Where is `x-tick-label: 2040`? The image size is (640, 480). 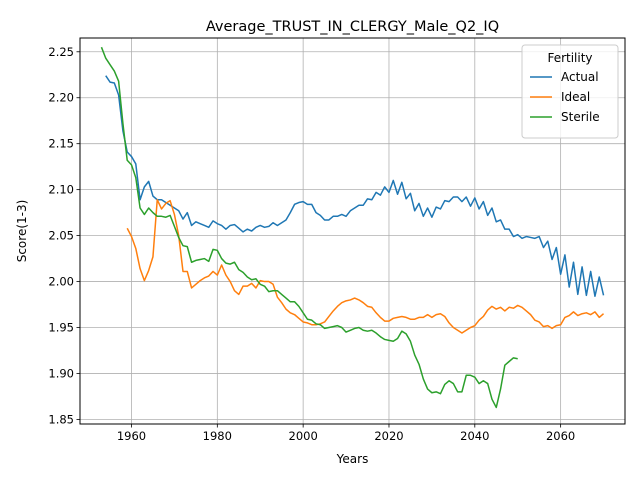 x-tick-label: 2040 is located at coordinates (474, 436).